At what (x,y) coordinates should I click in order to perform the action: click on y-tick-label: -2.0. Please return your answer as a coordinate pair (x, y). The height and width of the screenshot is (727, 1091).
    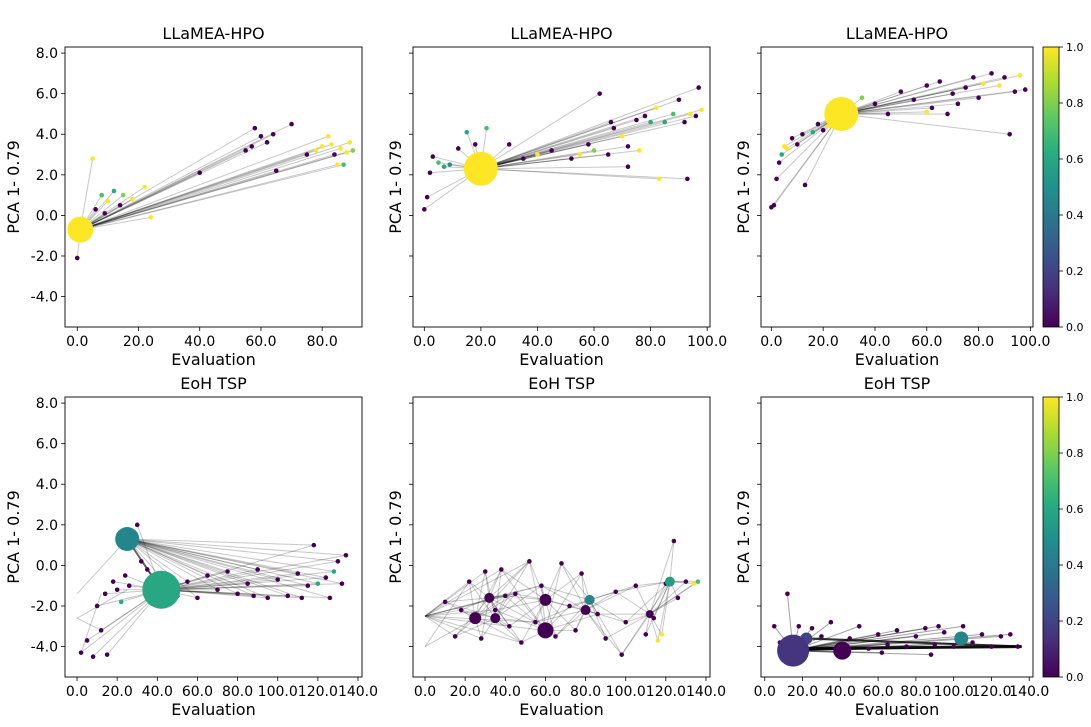
    Looking at the image, I should click on (44, 607).